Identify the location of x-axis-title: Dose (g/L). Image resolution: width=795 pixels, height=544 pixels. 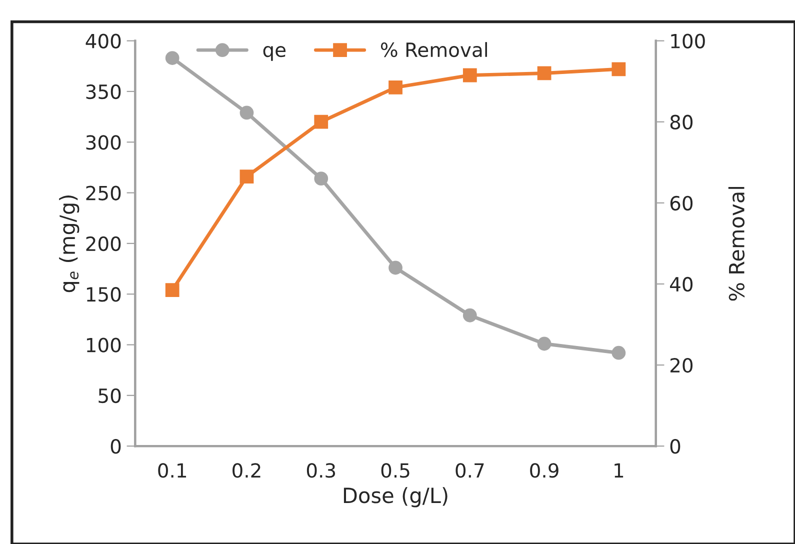
(396, 497).